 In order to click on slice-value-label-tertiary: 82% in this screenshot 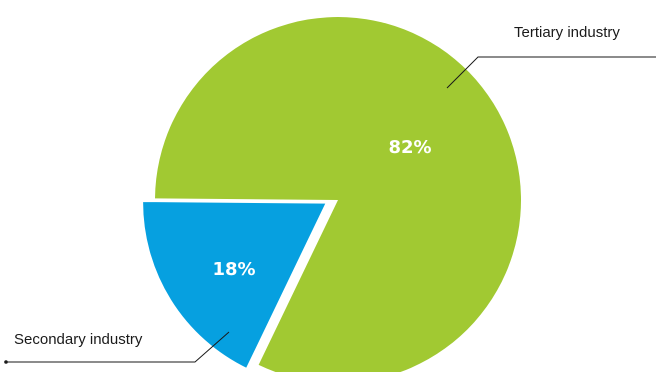, I will do `click(409, 147)`.